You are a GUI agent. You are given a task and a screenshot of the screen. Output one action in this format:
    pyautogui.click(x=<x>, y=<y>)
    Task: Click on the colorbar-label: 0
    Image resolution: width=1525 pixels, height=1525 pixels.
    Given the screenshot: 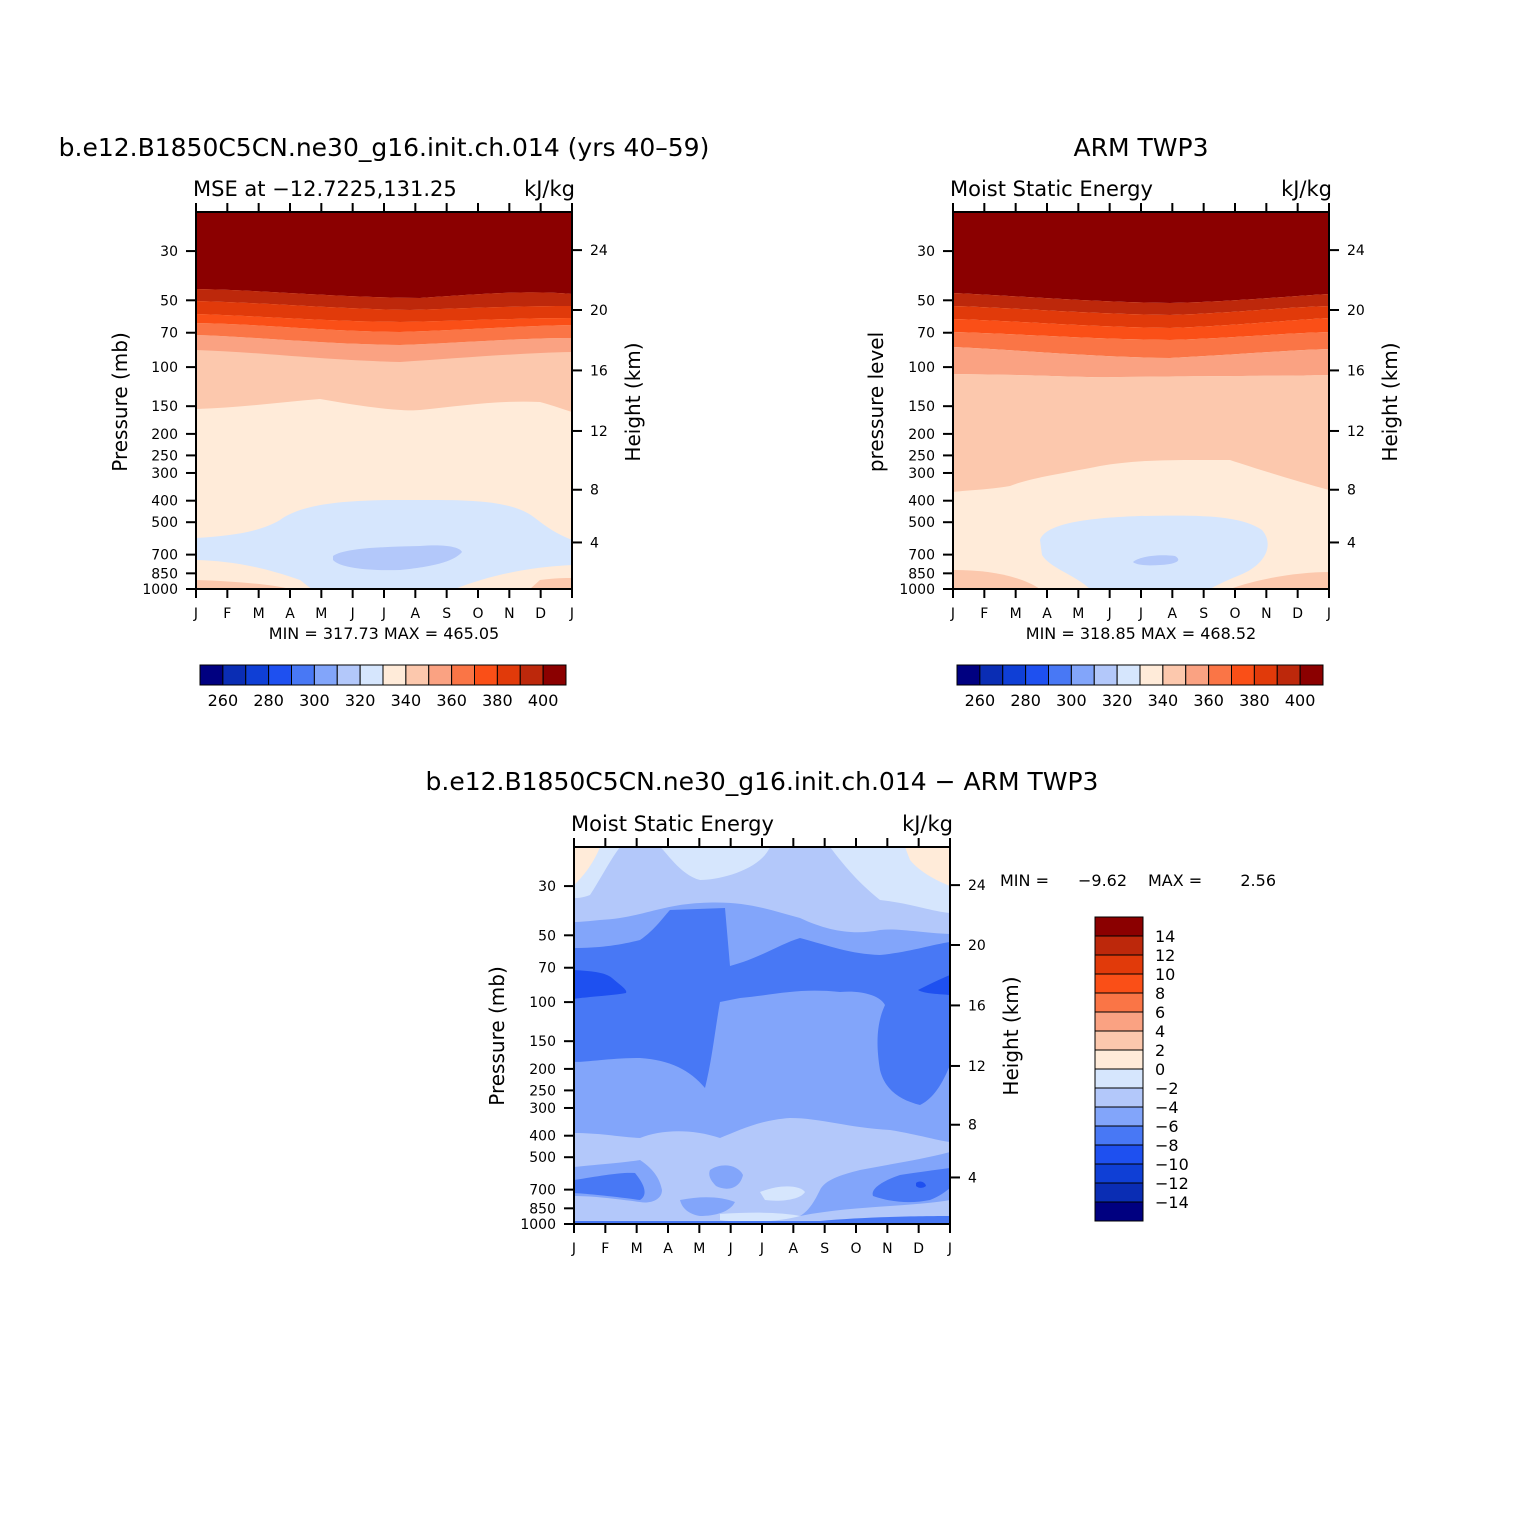 What is the action you would take?
    pyautogui.click(x=1160, y=1069)
    